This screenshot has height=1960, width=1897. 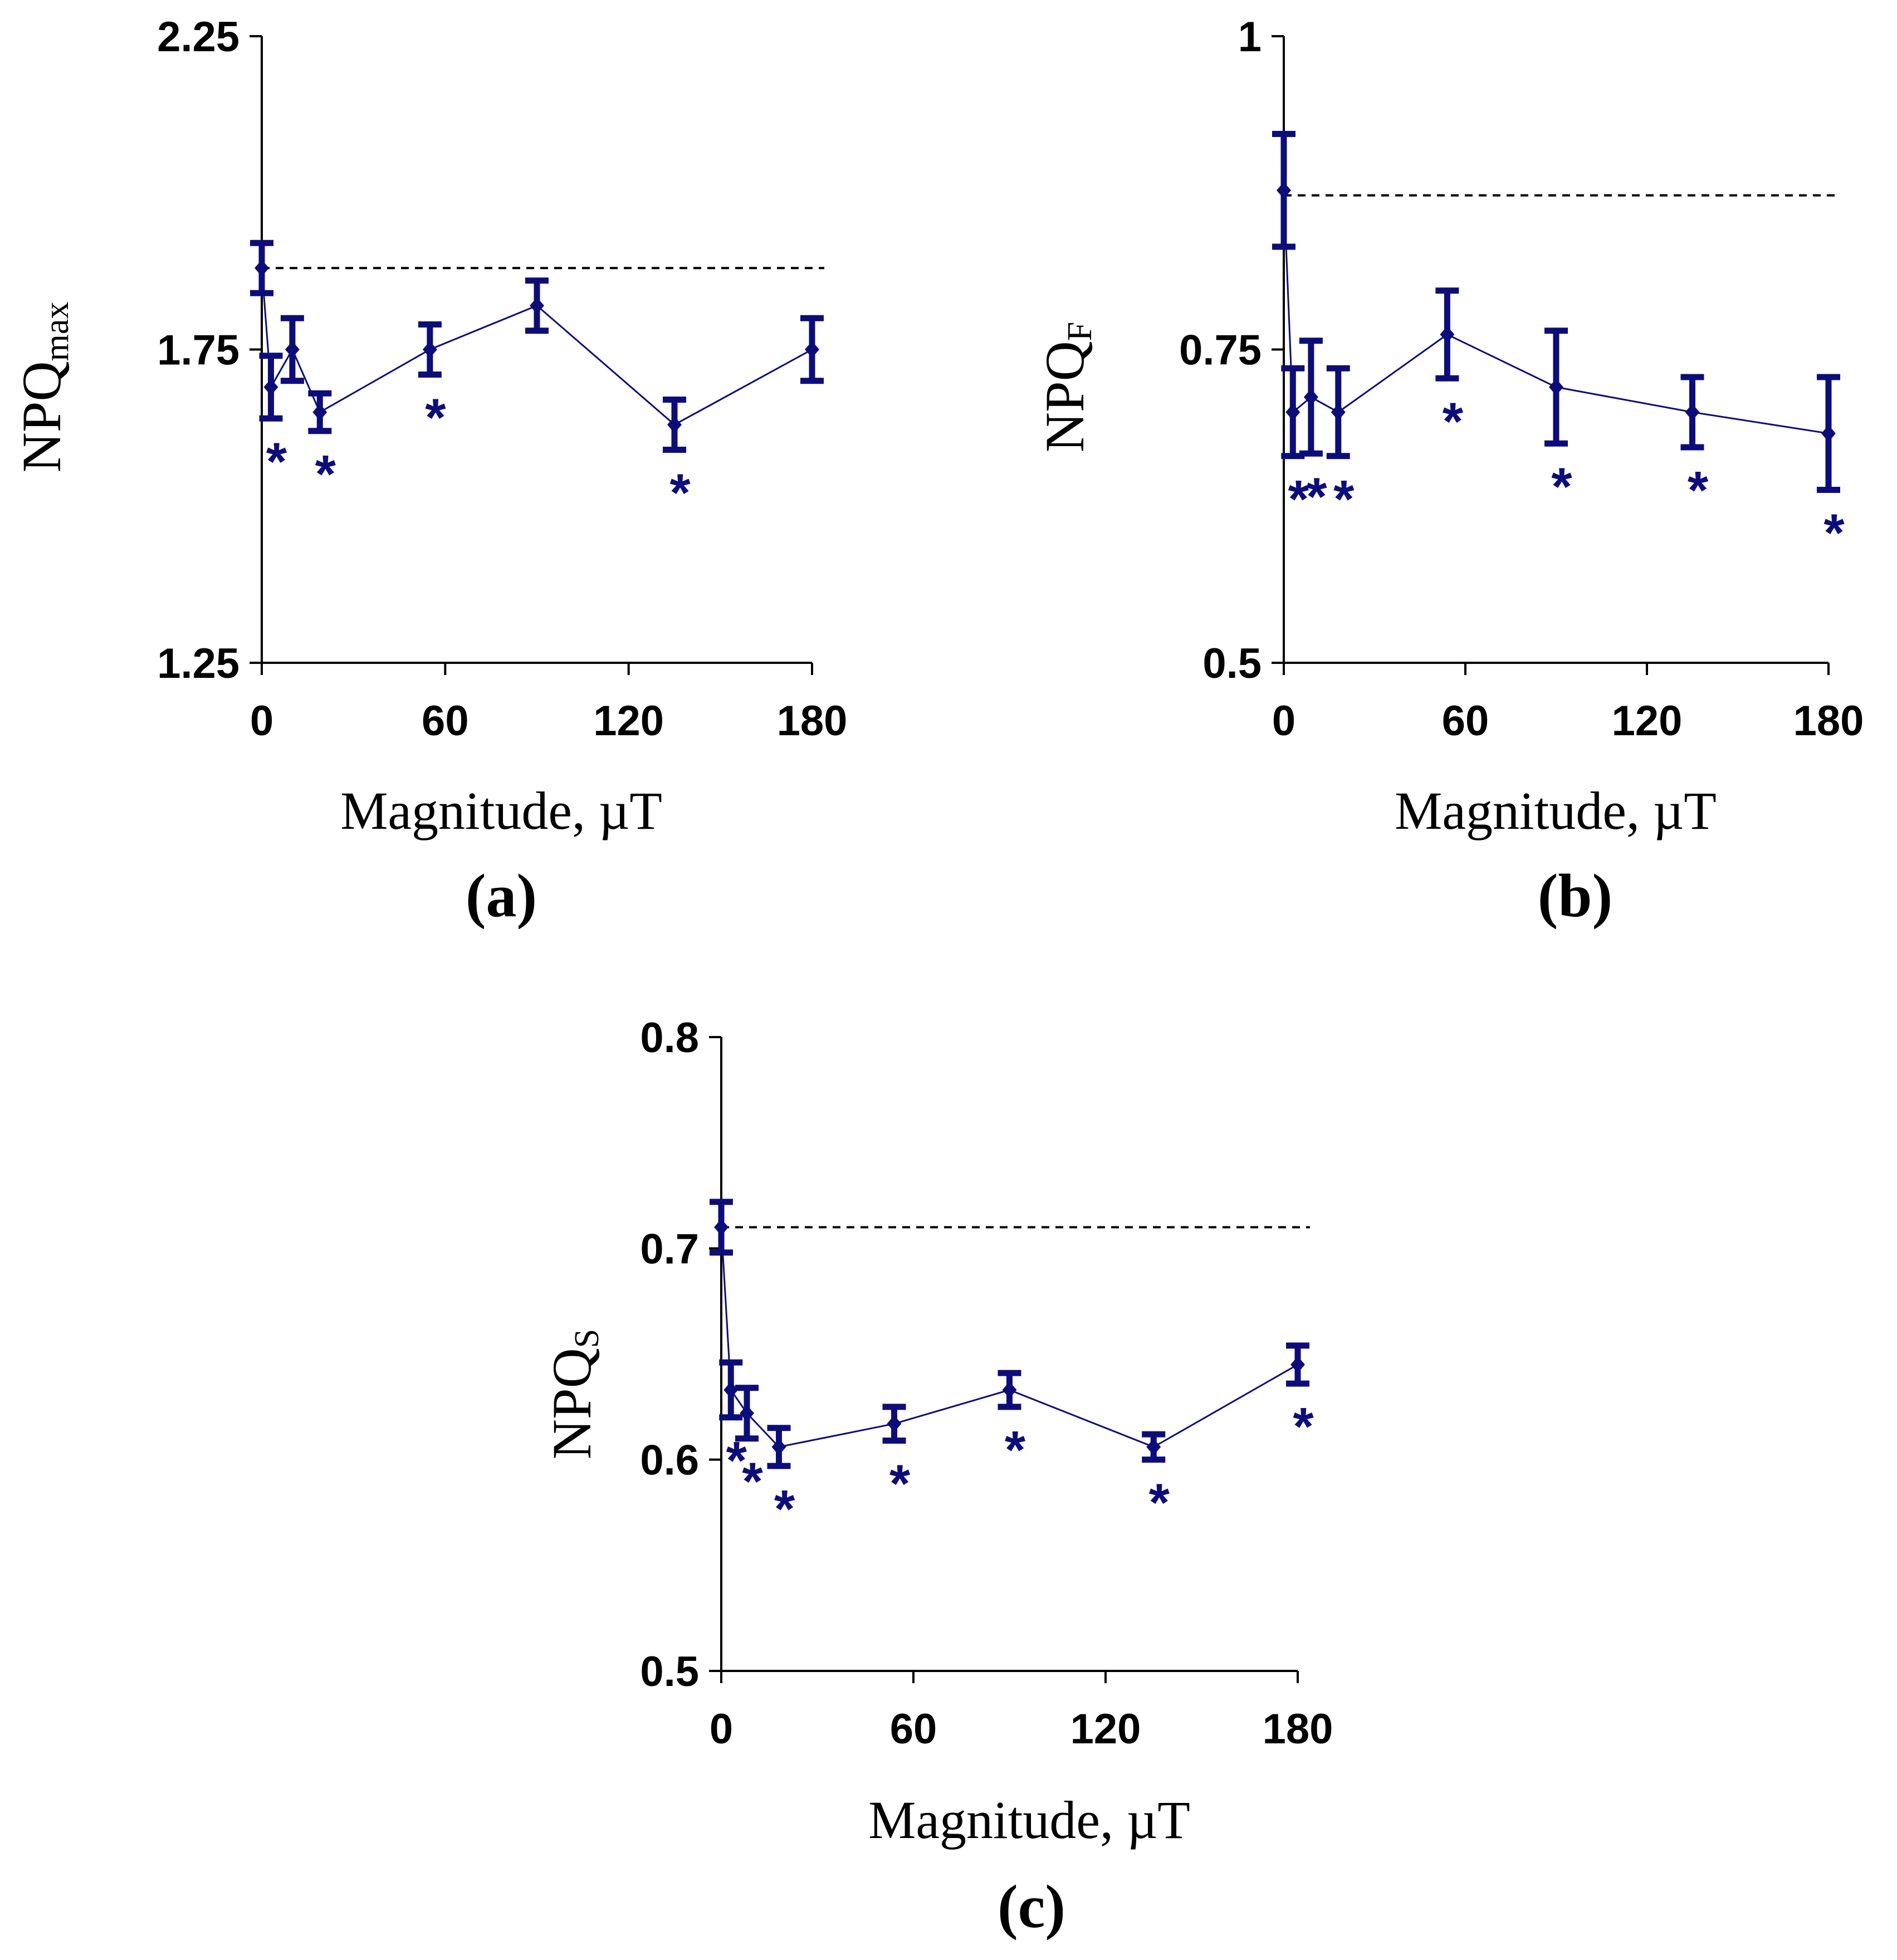 What do you see at coordinates (1250, 37) in the screenshot?
I see `y-tick-label: 1` at bounding box center [1250, 37].